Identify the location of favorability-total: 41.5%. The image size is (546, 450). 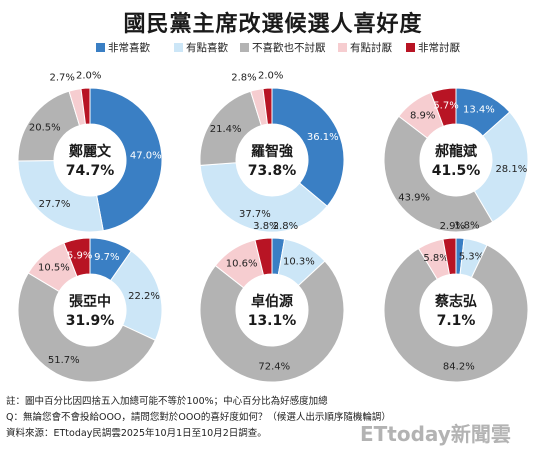
(456, 171).